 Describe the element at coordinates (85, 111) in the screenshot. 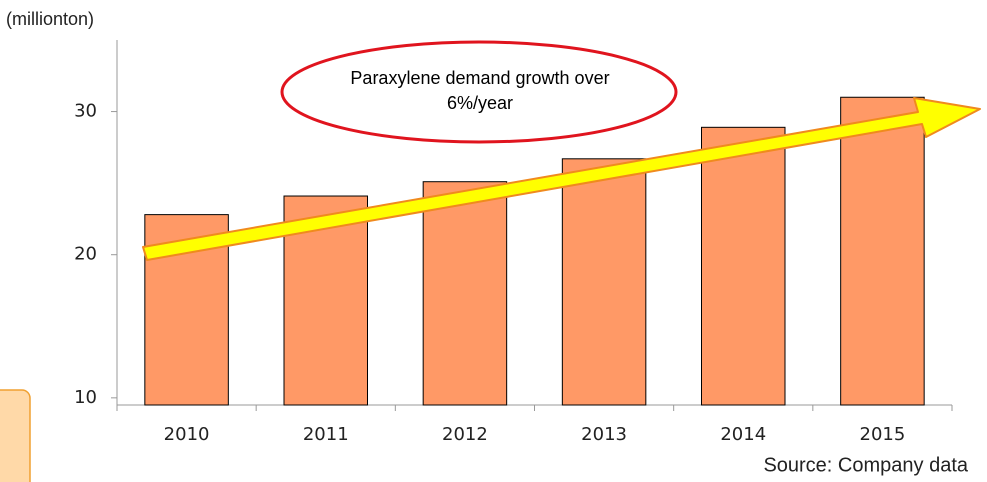

I see `y-tick-label: 30` at that location.